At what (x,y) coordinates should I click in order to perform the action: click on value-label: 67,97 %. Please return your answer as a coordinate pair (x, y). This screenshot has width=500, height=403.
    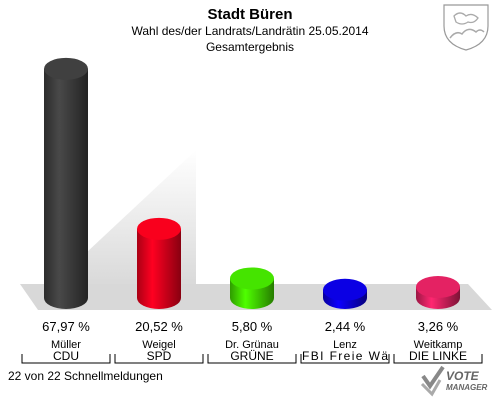
    Looking at the image, I should click on (66, 326).